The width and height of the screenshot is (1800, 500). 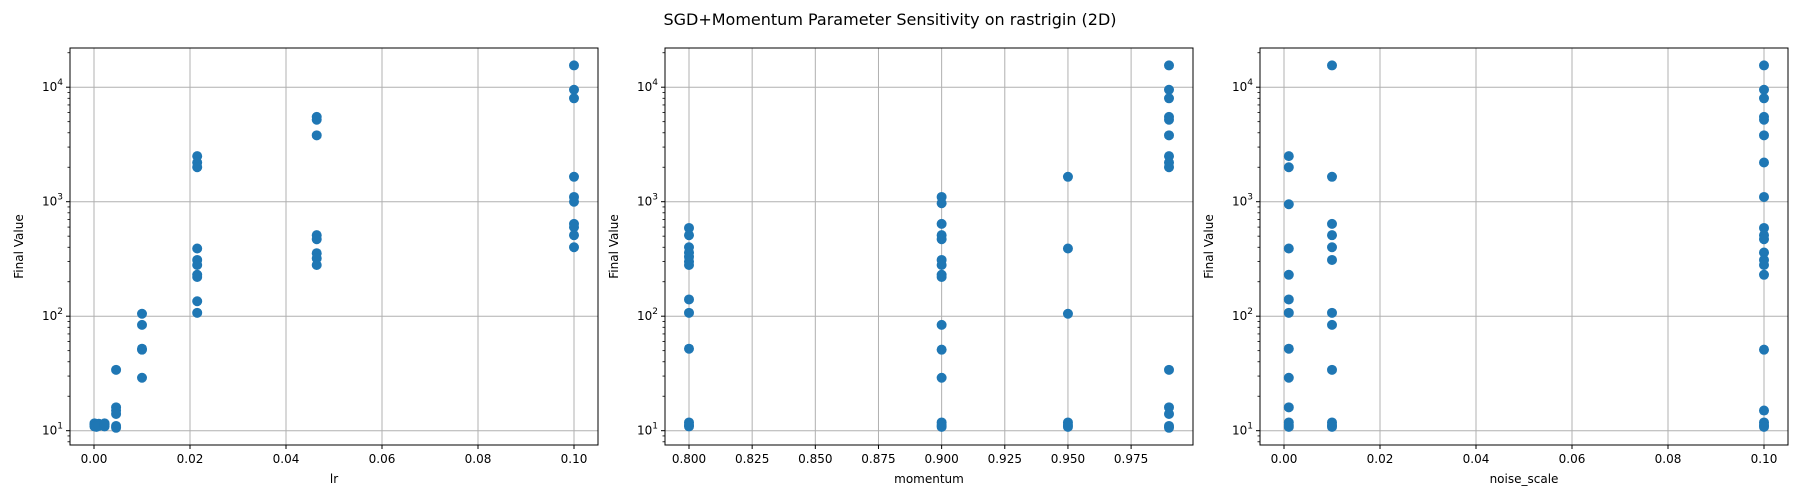 I want to click on x-tick-label: 0.06, so click(x=382, y=459).